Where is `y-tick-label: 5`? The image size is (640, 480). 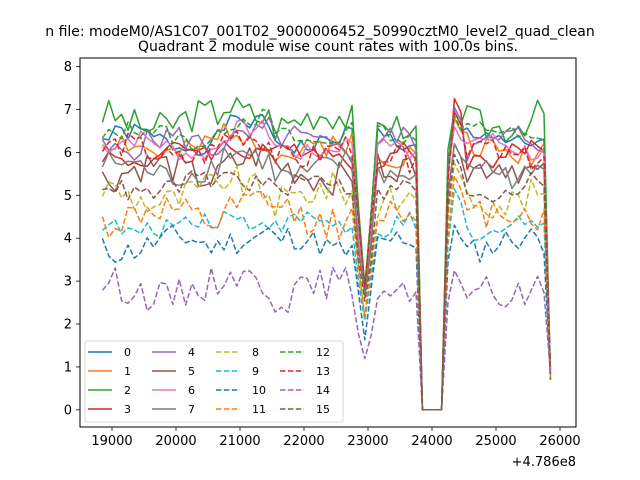 y-tick-label: 5 is located at coordinates (68, 196).